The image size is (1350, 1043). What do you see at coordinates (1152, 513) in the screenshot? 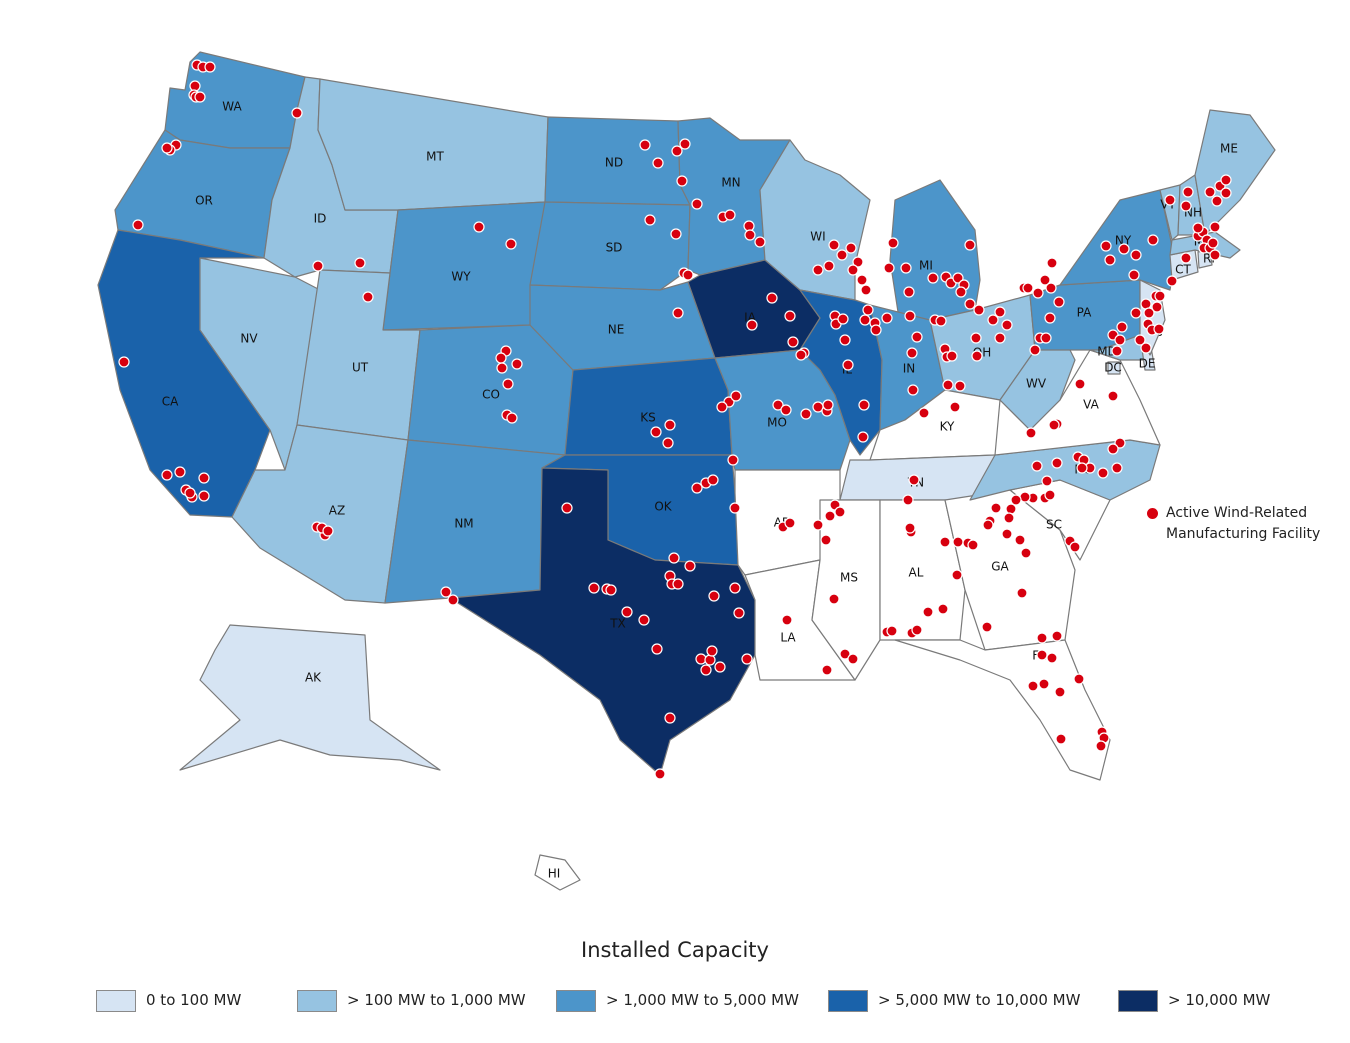
I see `facility-dot-icon` at bounding box center [1152, 513].